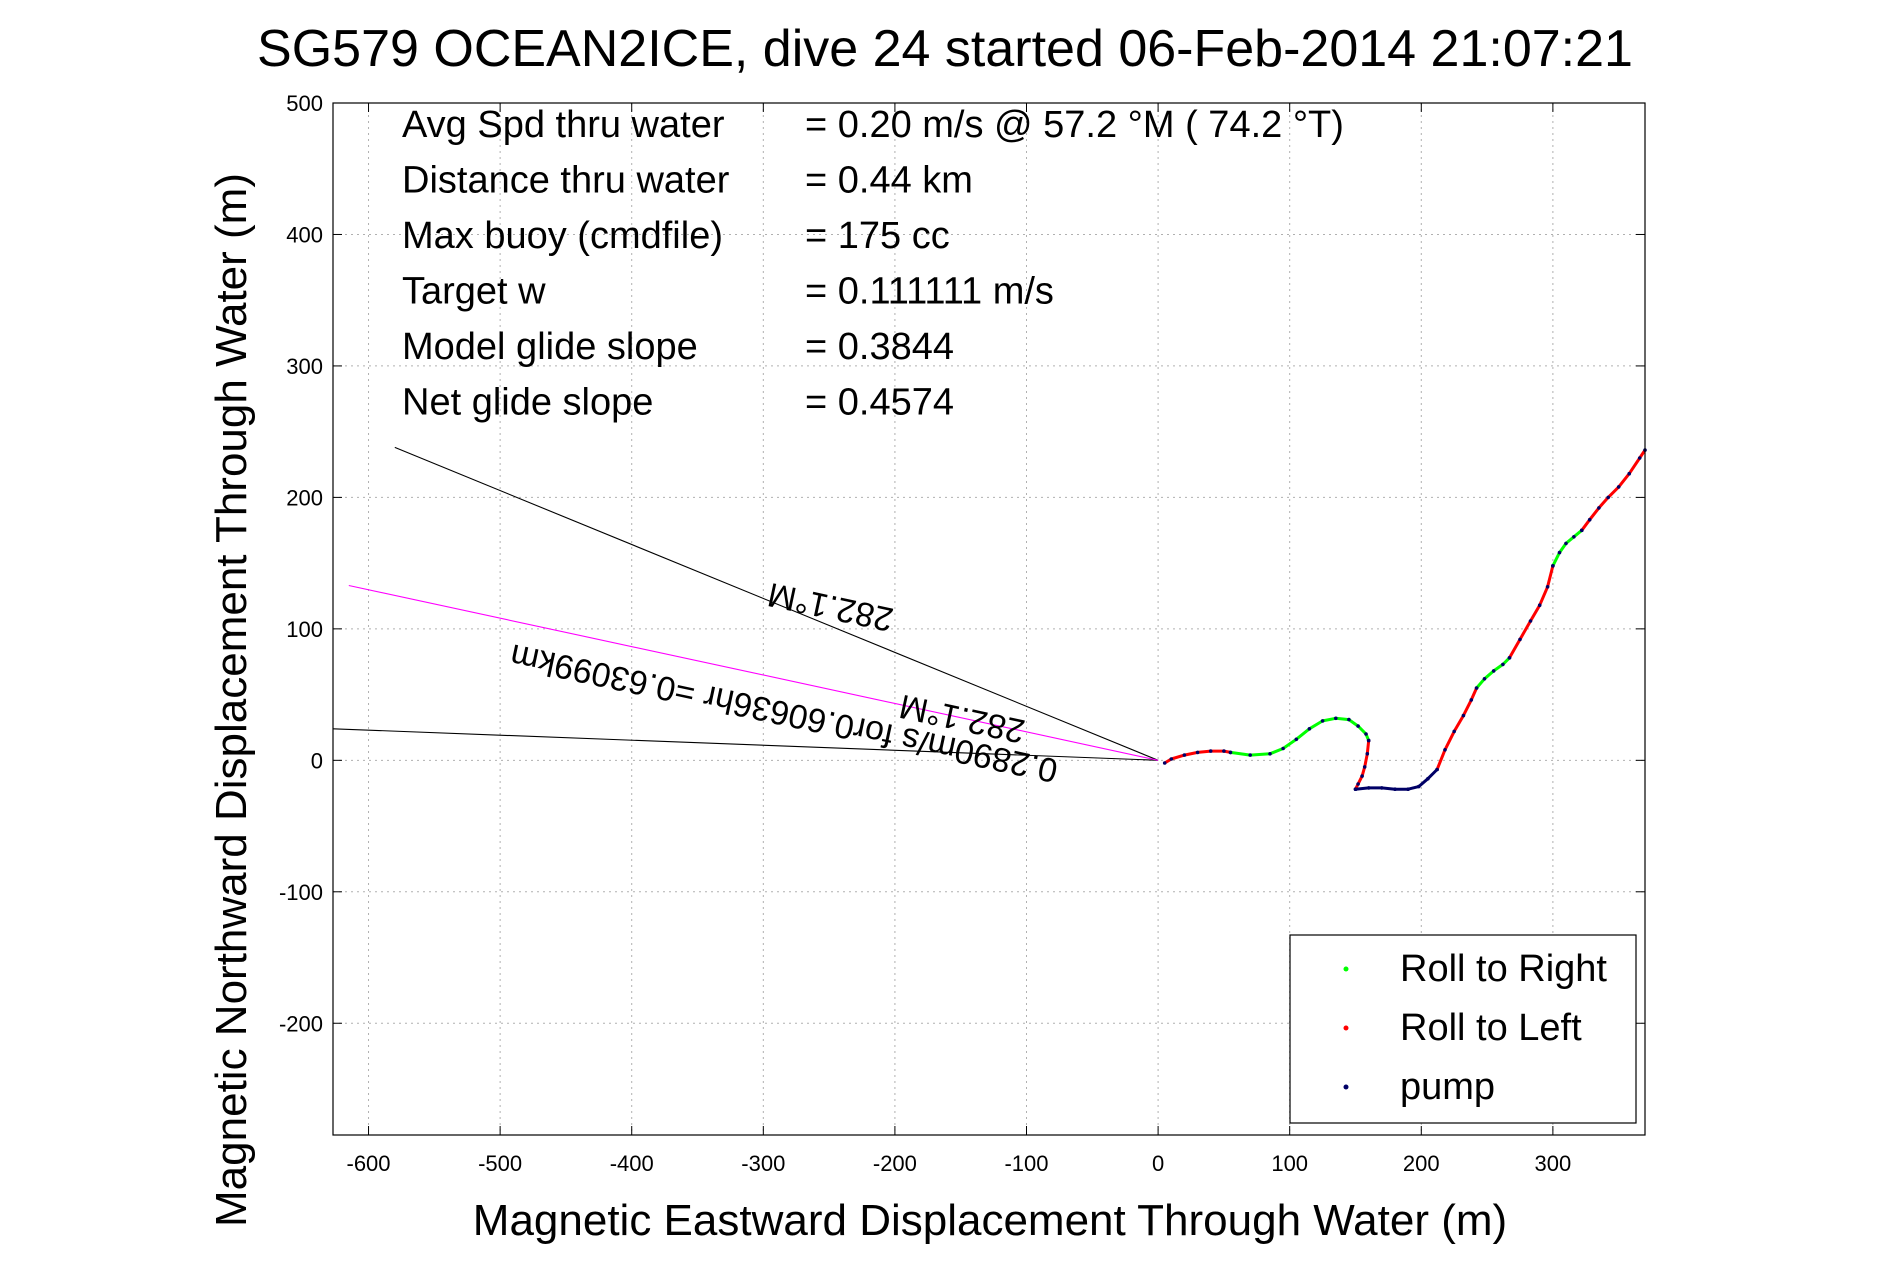  What do you see at coordinates (632, 1163) in the screenshot?
I see `x-tick-label: -400` at bounding box center [632, 1163].